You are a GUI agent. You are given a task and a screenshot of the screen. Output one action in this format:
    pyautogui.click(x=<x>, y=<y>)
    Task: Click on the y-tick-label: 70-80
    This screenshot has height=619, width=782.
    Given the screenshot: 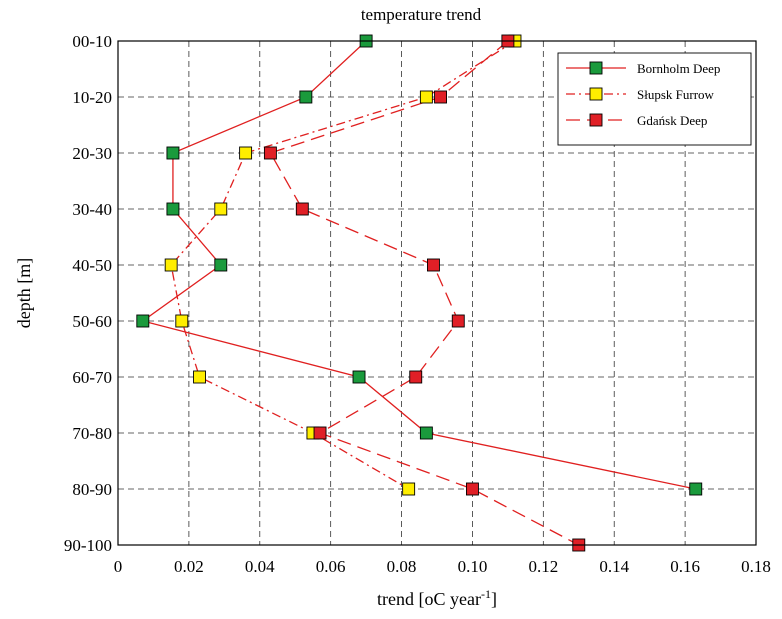 What is the action you would take?
    pyautogui.click(x=92, y=433)
    